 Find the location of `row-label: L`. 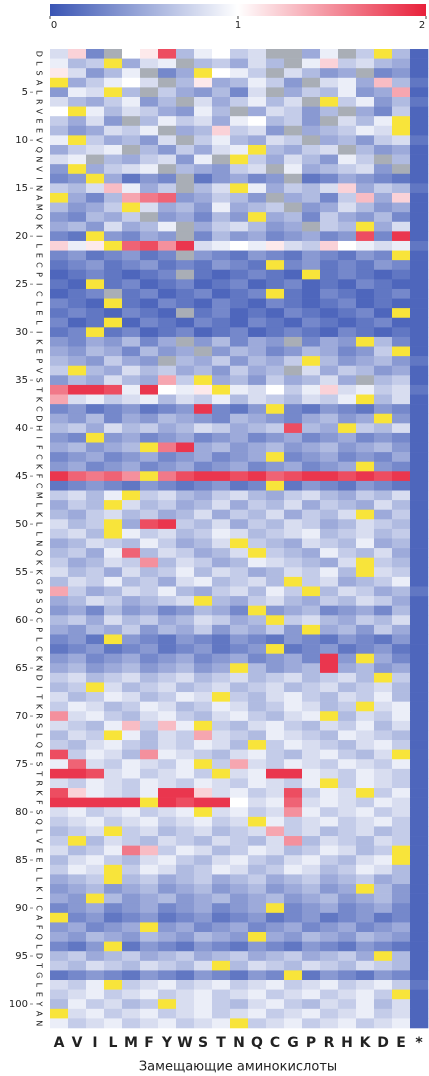

row-label: L is located at coordinates (39, 639).